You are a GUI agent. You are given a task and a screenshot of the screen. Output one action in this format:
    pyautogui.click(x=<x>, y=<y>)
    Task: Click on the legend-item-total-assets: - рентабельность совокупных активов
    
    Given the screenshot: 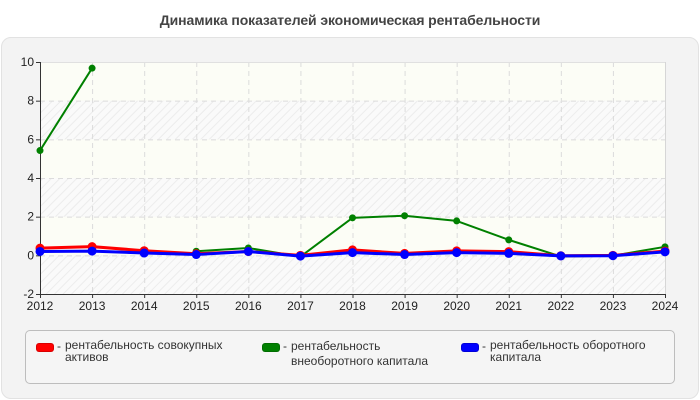 What is the action you would take?
    pyautogui.click(x=129, y=351)
    